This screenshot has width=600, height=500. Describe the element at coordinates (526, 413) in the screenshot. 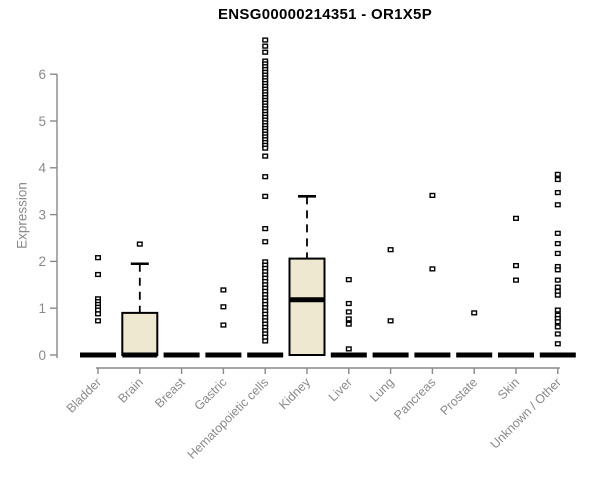

I see `x-tick-label: Unknown / Other` at that location.